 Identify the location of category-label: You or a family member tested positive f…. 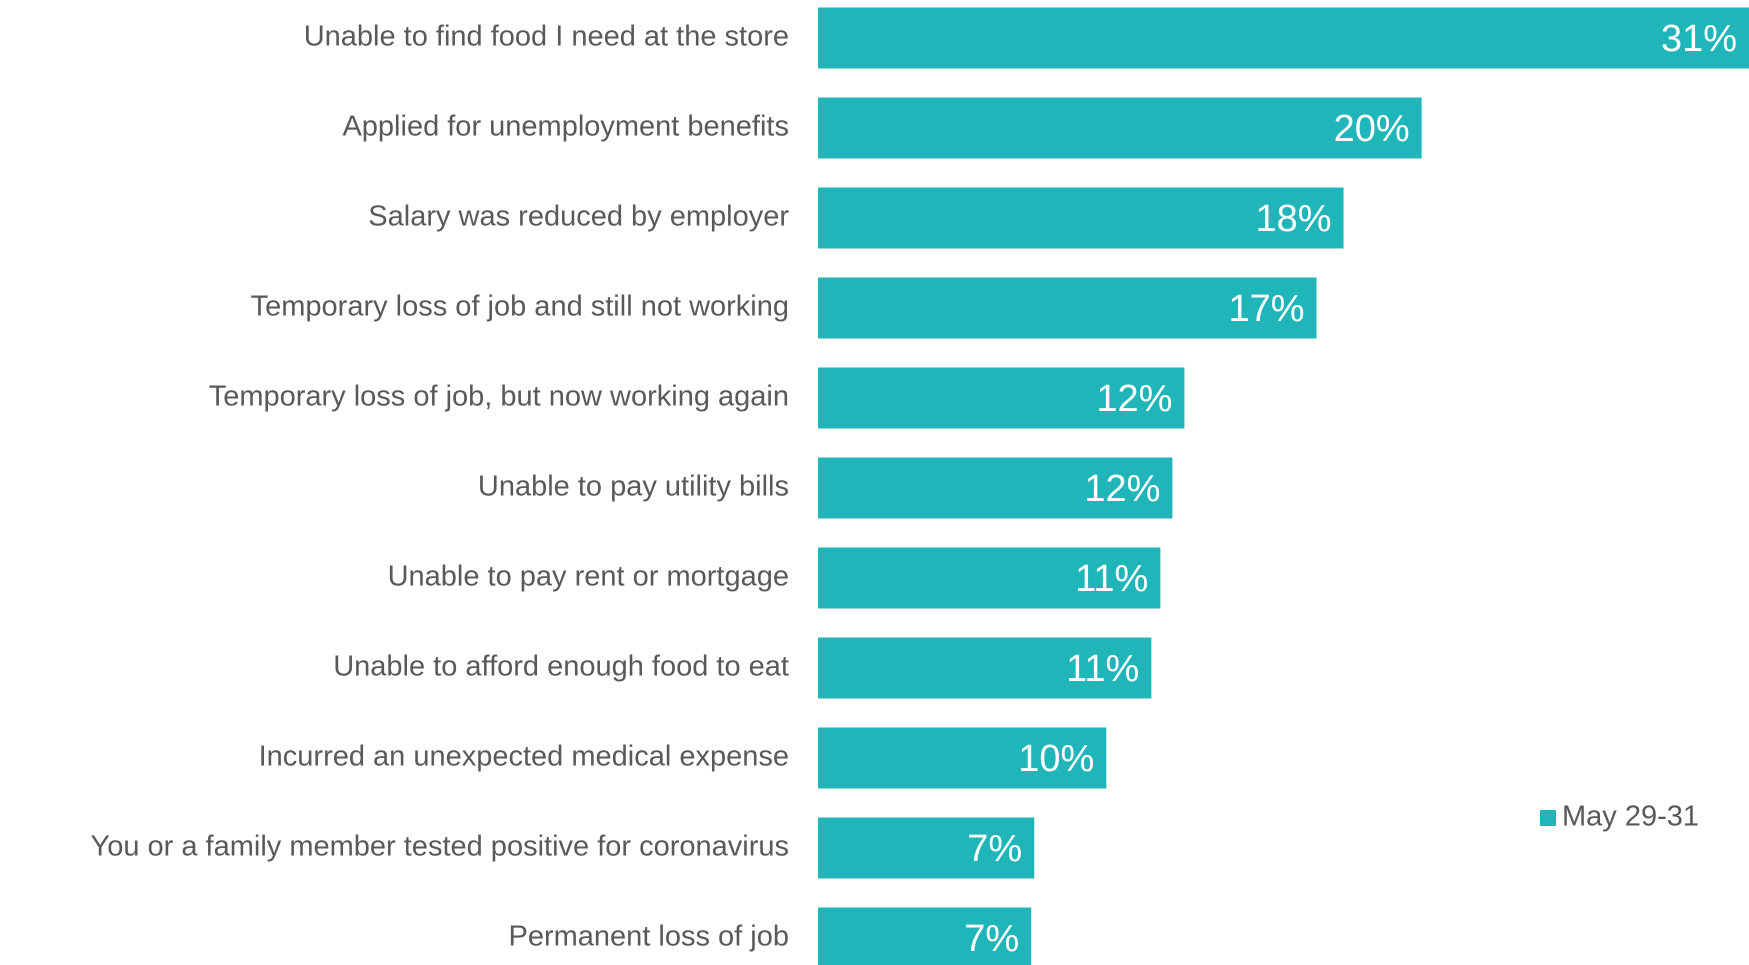
(440, 847).